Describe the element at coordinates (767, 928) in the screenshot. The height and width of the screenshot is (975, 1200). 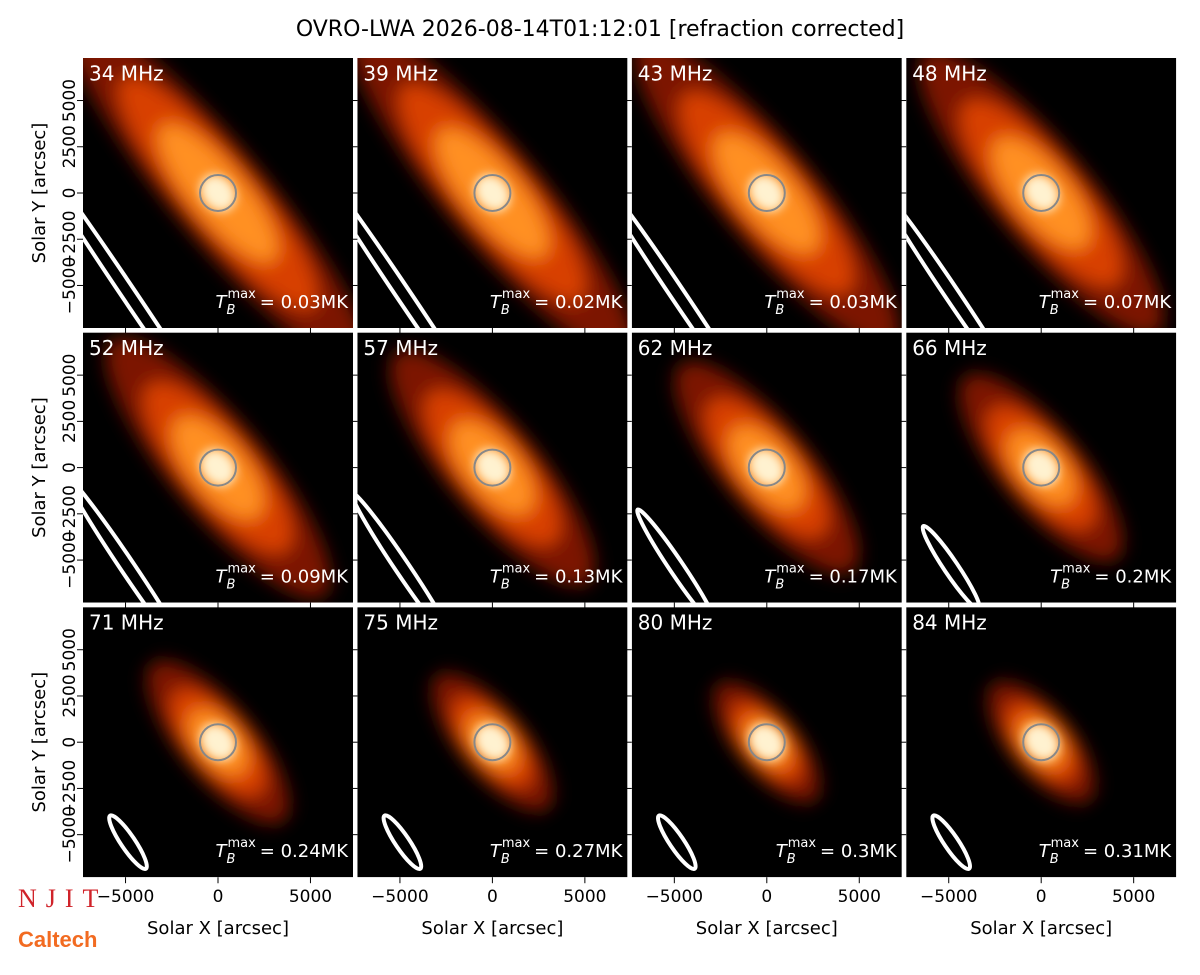
I see `x-axis-label: Solar X [arcsec]` at that location.